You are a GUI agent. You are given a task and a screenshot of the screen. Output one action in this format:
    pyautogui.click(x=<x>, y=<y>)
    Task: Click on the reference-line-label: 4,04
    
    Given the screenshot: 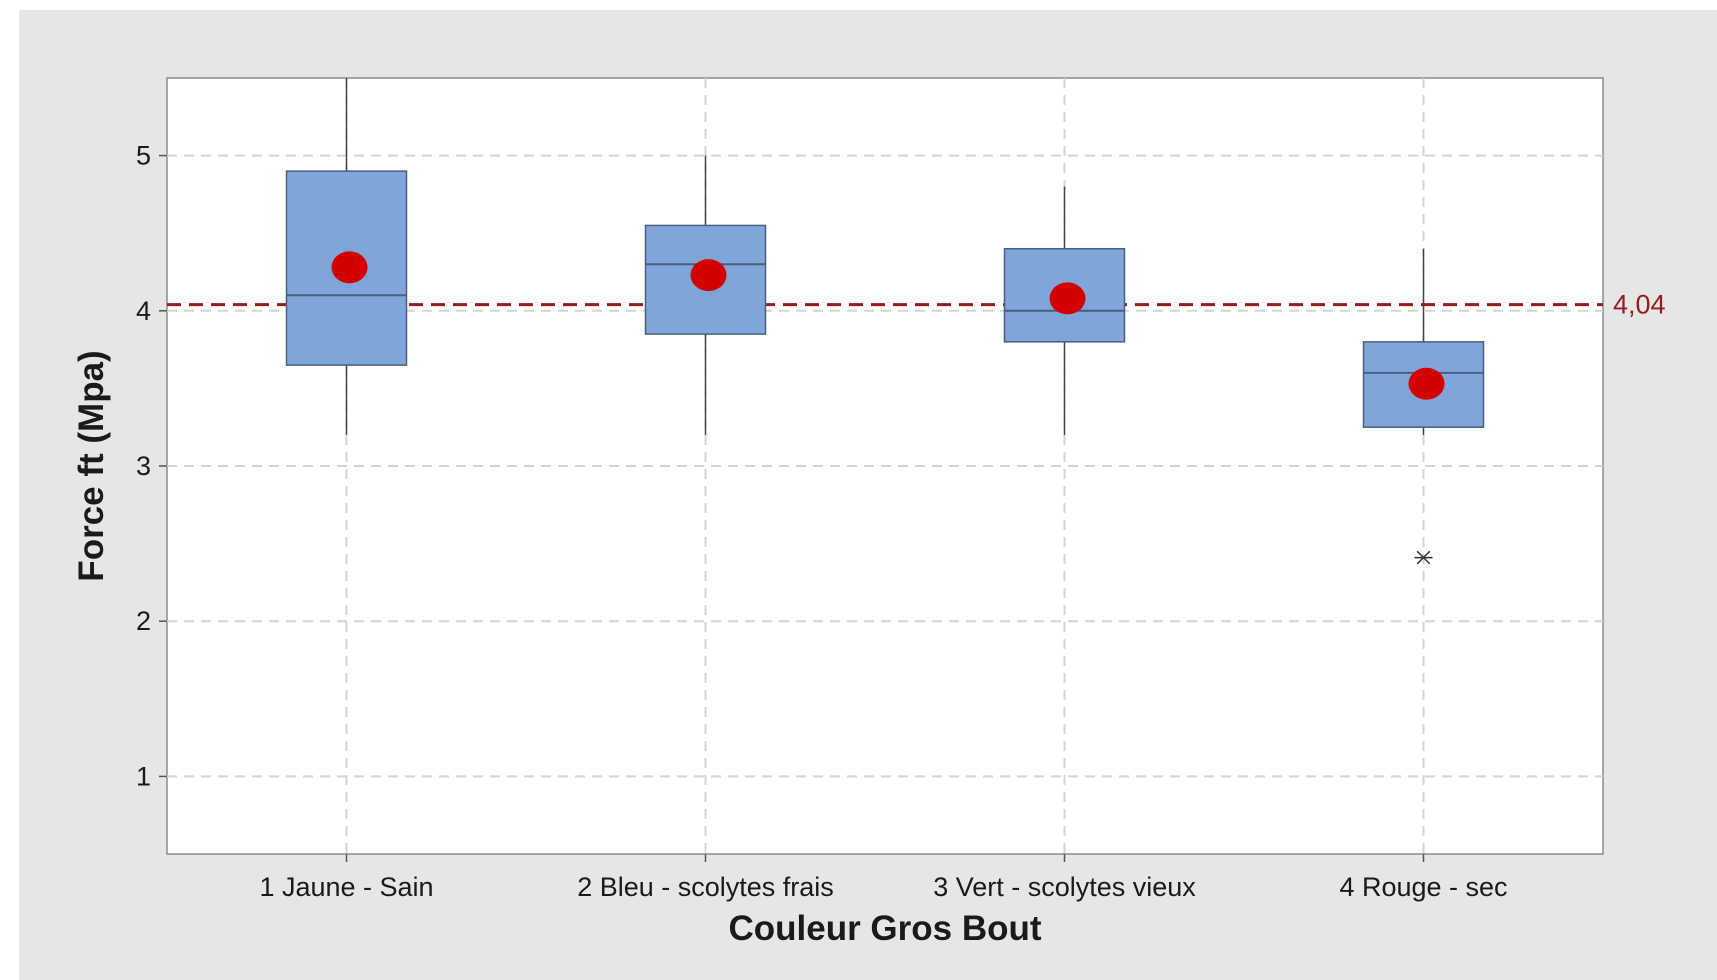 What is the action you would take?
    pyautogui.click(x=1639, y=305)
    